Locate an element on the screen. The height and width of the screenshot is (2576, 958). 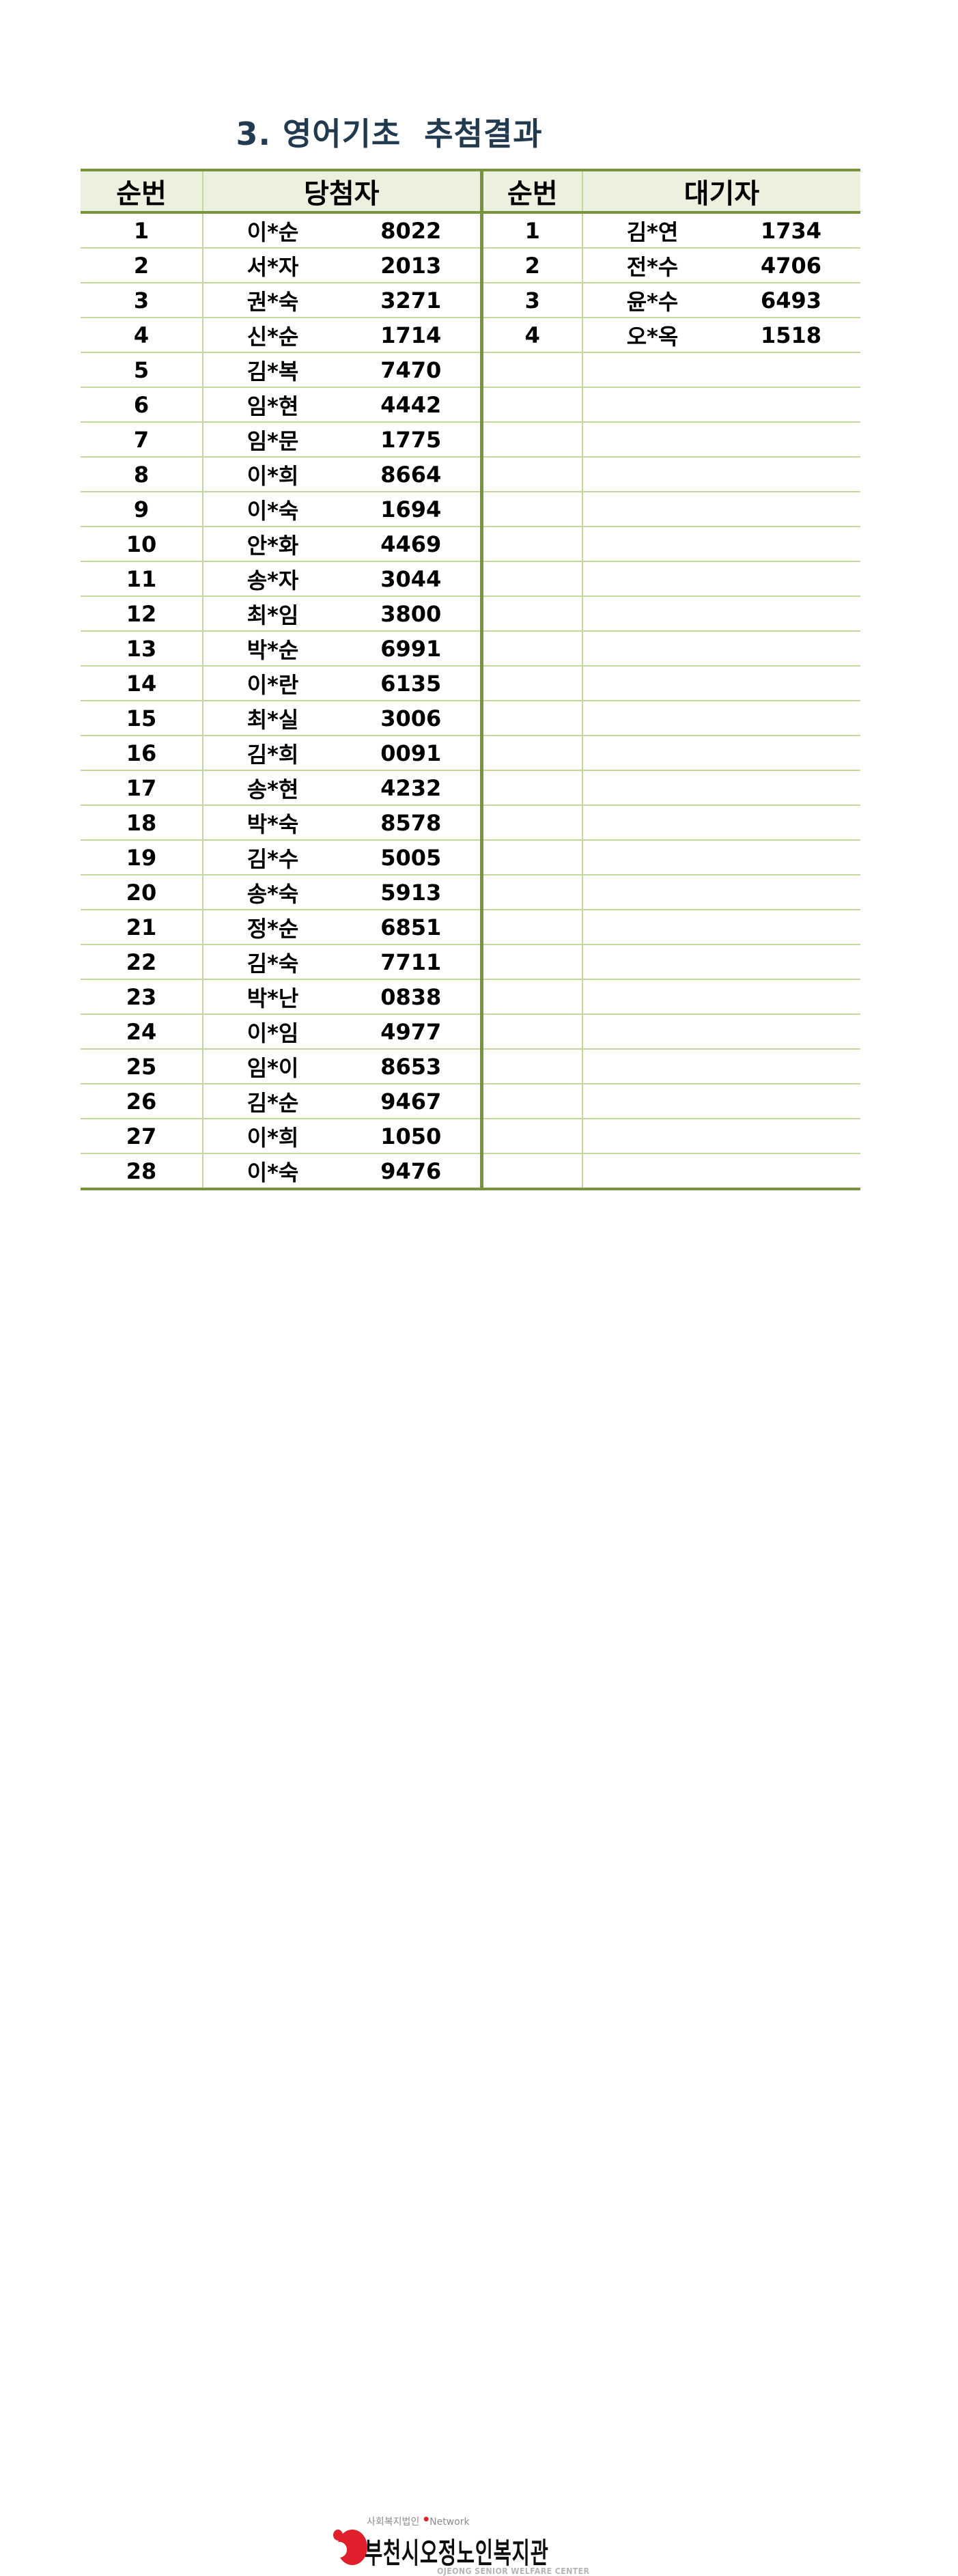
winner-num-cell: 6851 is located at coordinates (412, 928).